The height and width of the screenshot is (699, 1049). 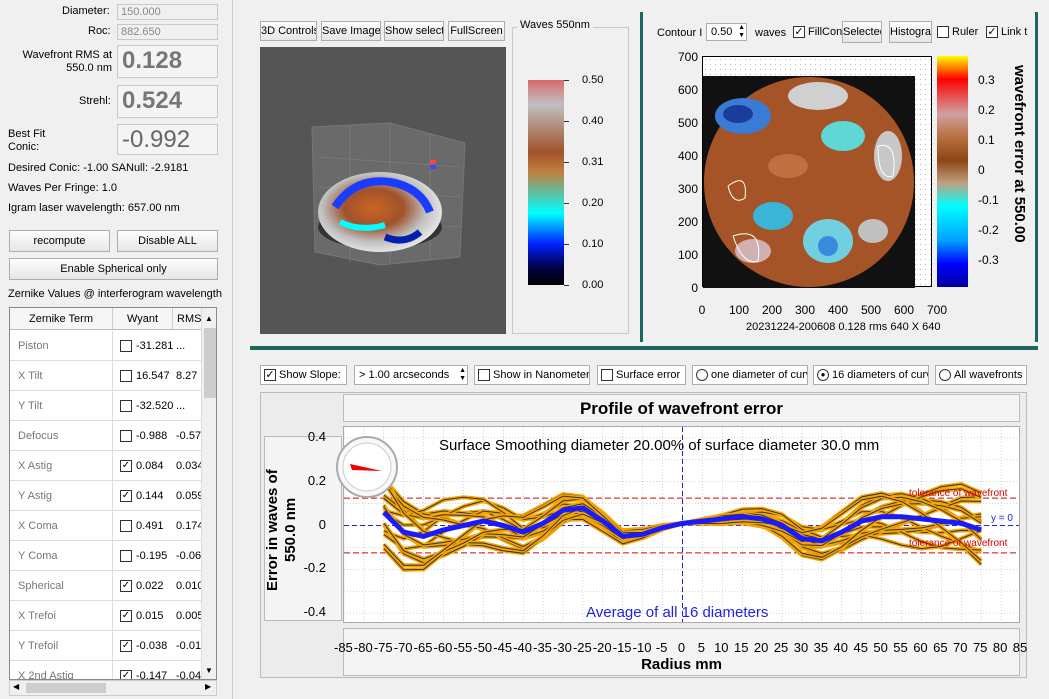 I want to click on scroll-right-icon: ▶, so click(x=208, y=686).